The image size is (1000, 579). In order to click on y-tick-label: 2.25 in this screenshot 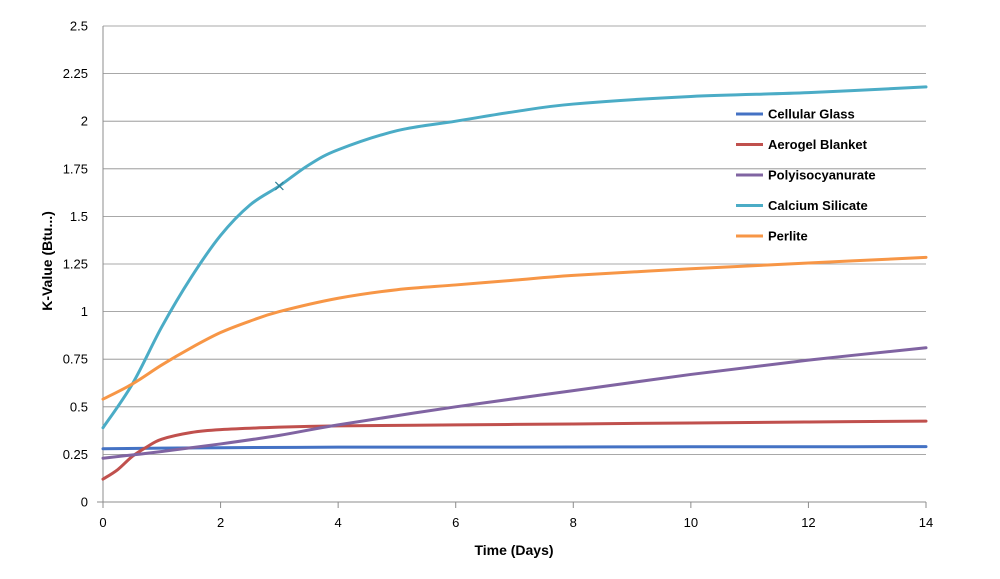, I will do `click(75, 73)`.